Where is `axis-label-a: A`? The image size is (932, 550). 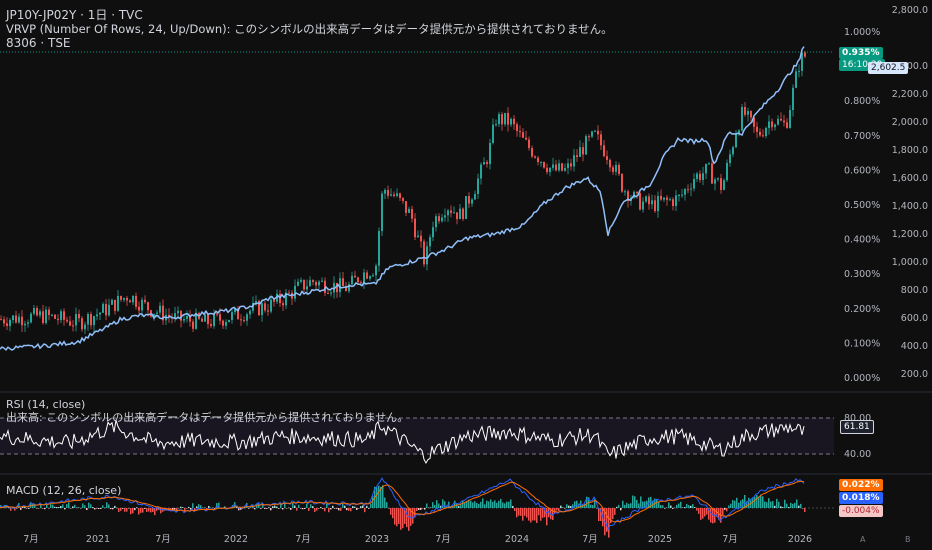 axis-label-a: A is located at coordinates (863, 539).